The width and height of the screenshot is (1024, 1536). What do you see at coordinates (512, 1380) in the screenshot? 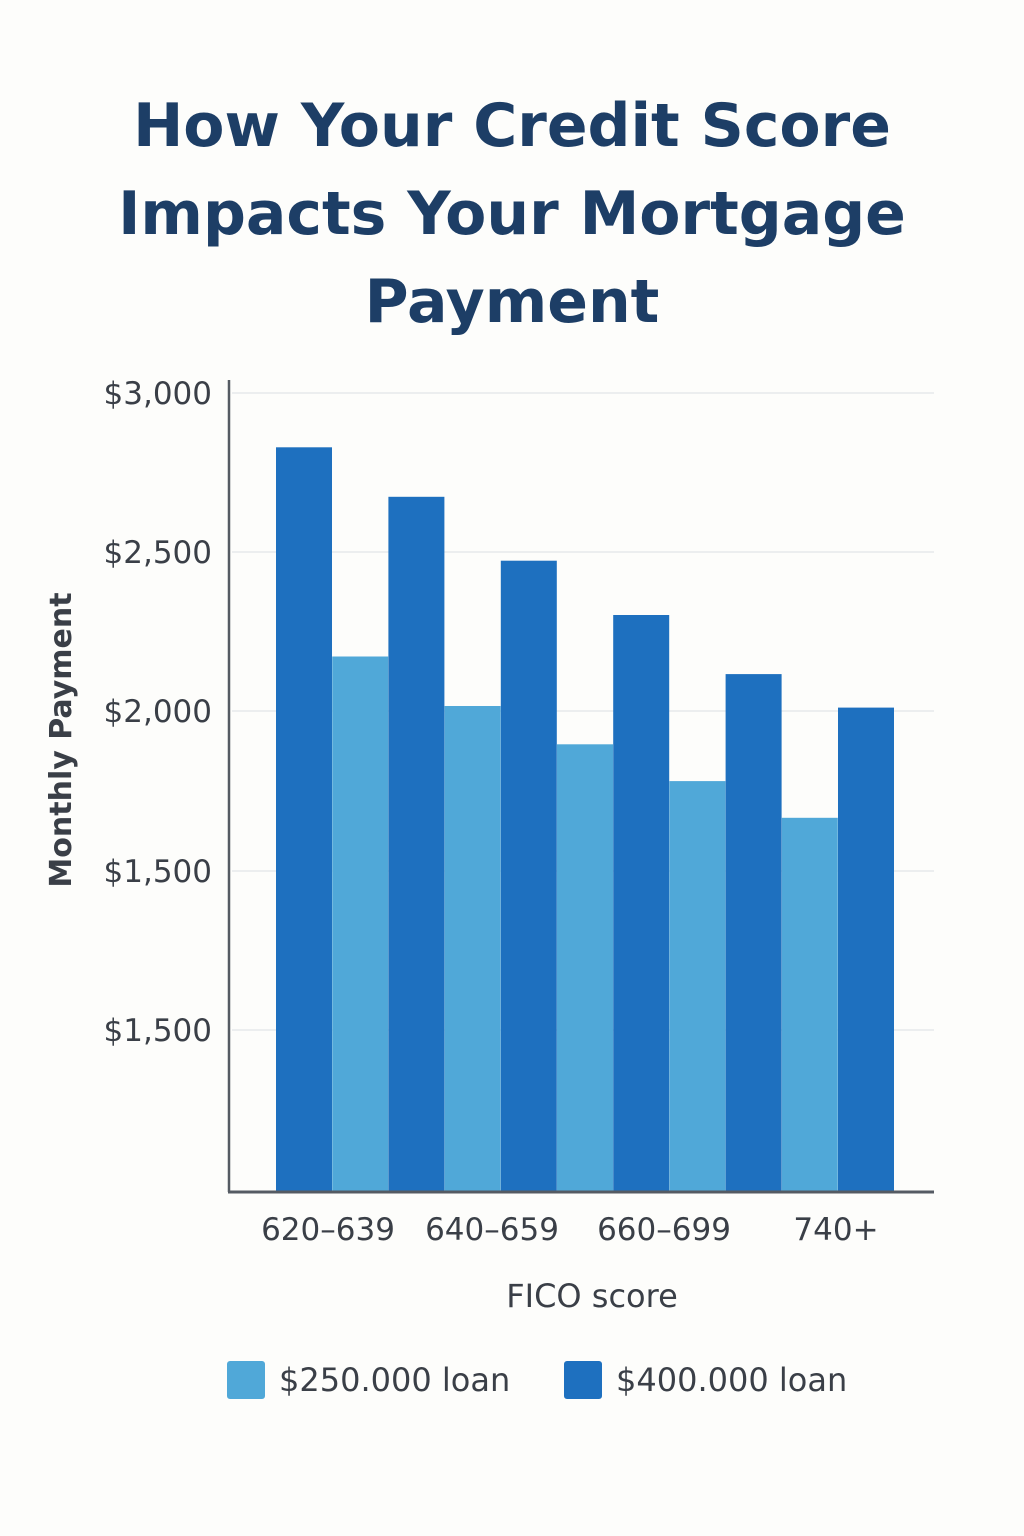
I see `legend: $250.000 loan $400.000 loan` at bounding box center [512, 1380].